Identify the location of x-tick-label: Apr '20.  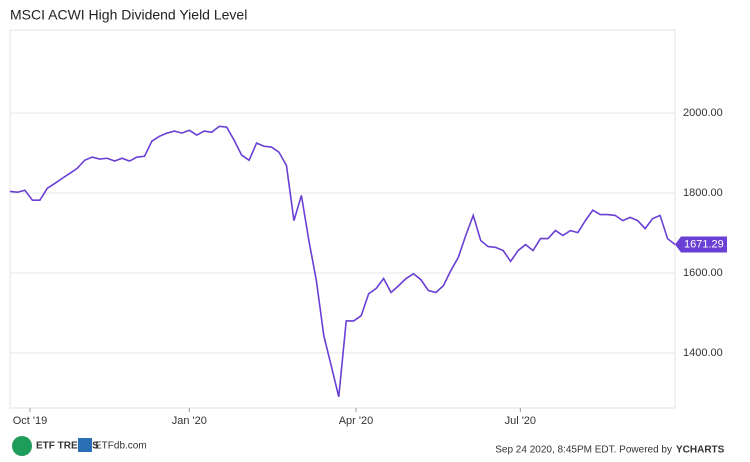
(356, 421).